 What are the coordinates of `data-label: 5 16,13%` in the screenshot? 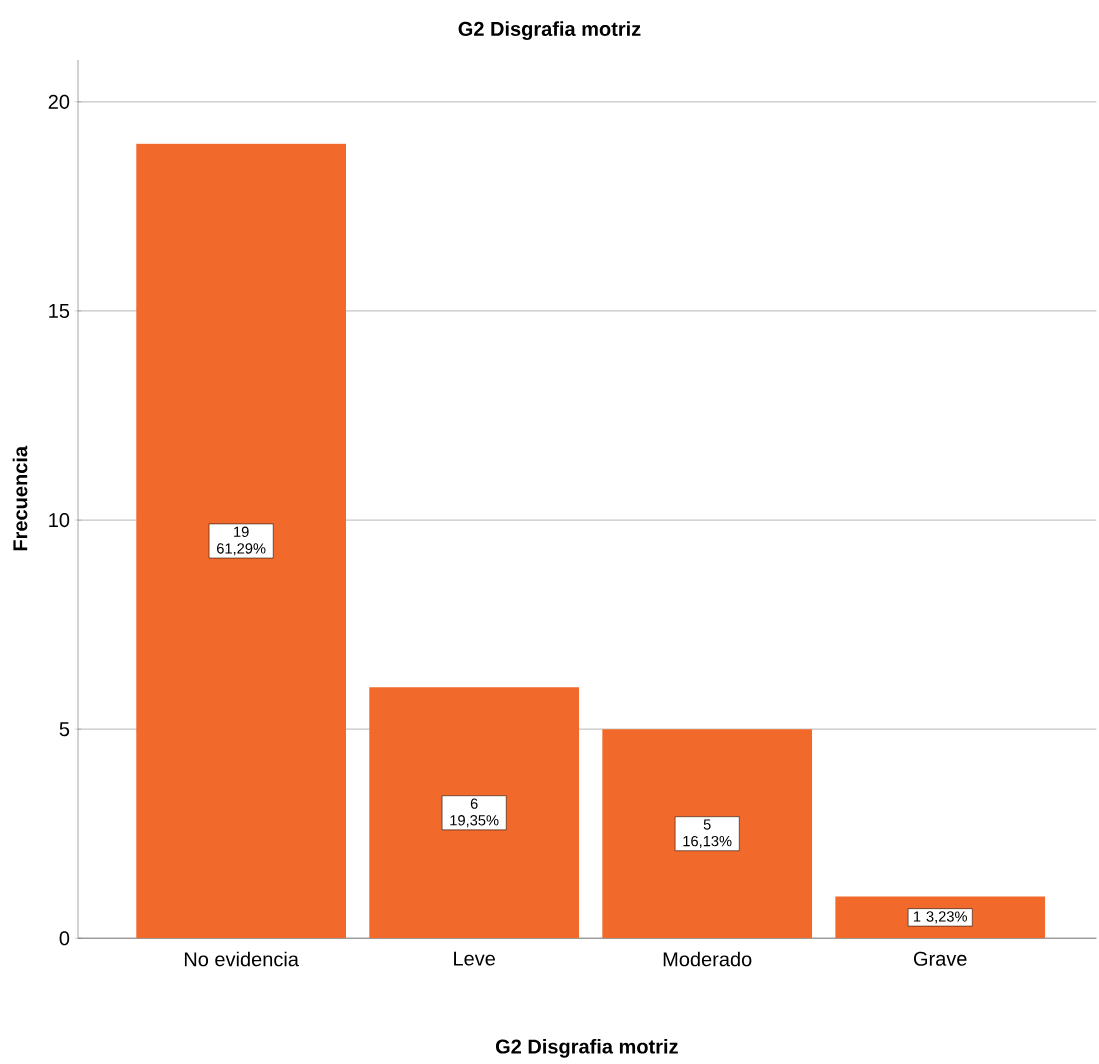 It's located at (707, 833).